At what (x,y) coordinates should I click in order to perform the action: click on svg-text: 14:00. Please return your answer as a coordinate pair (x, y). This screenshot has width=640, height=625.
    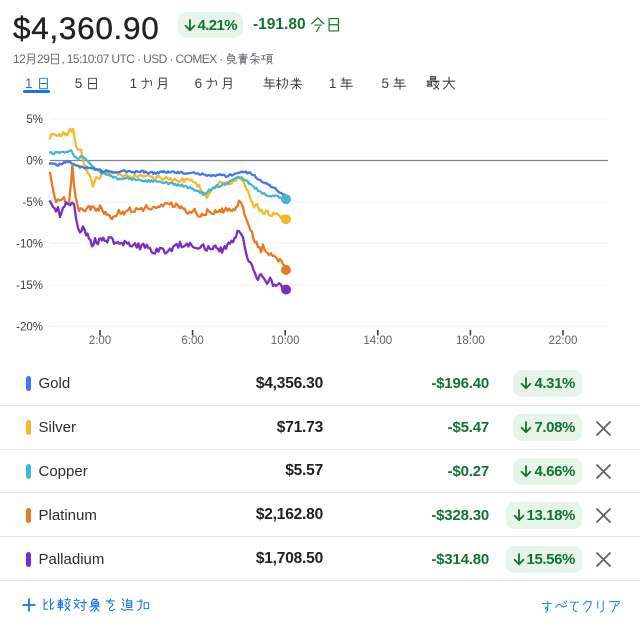
    Looking at the image, I should click on (377, 341).